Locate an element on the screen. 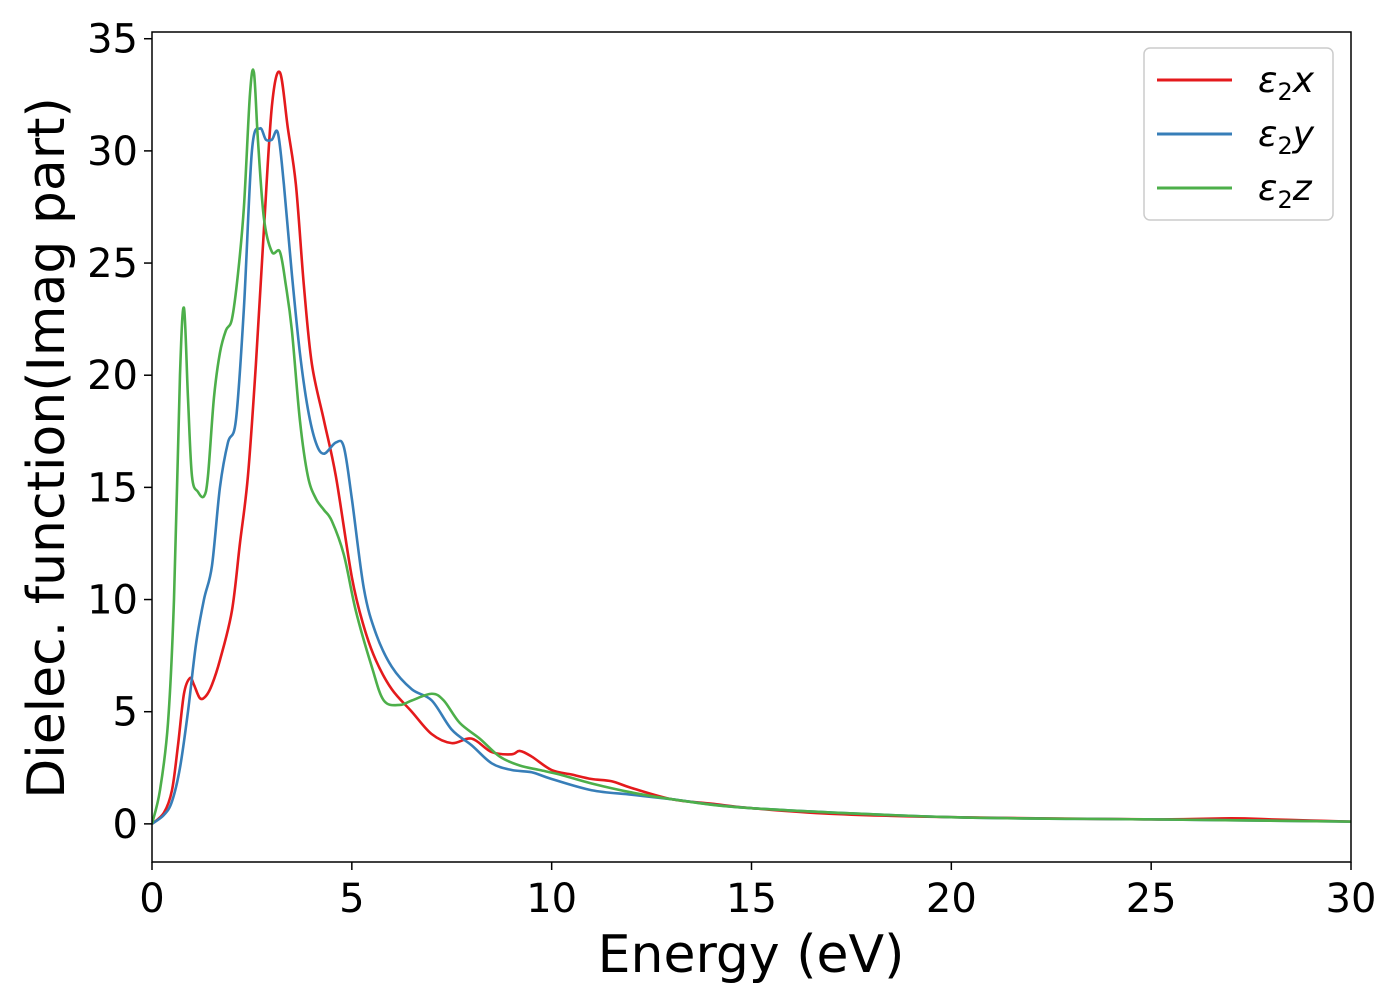 Image resolution: width=1400 pixels, height=1000 pixels. x-tick-label: 30 is located at coordinates (1351, 899).